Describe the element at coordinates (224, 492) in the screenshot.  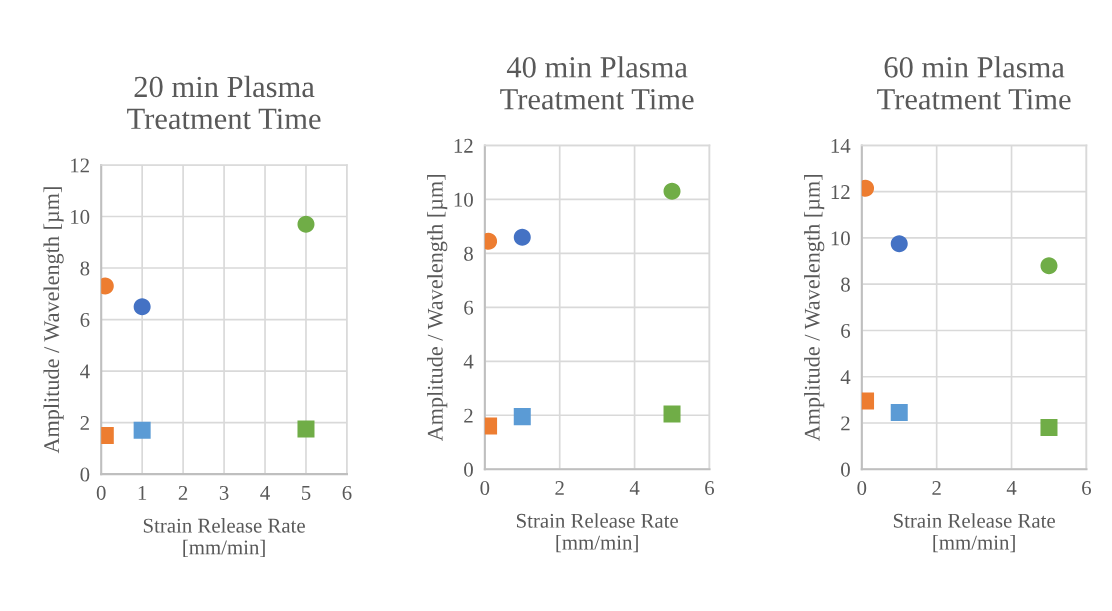
I see `x-tick-label: 3` at that location.